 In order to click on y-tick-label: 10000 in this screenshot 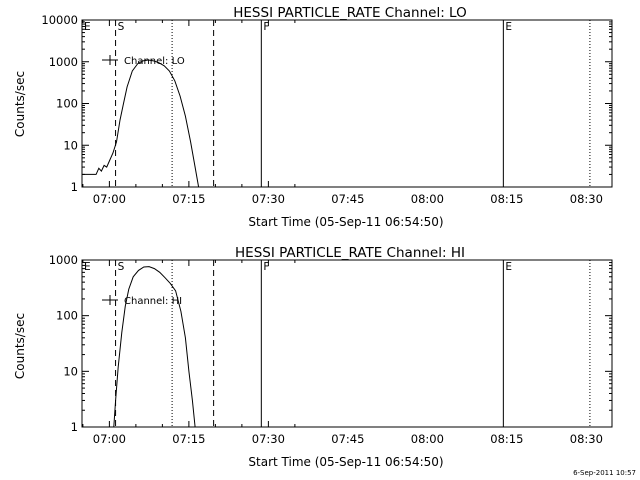, I will do `click(59, 20)`.